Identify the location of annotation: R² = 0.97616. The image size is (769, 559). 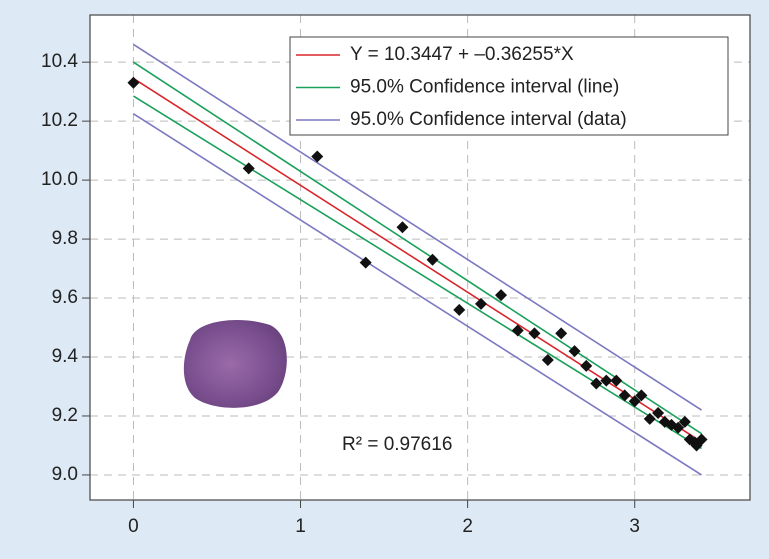
(397, 444).